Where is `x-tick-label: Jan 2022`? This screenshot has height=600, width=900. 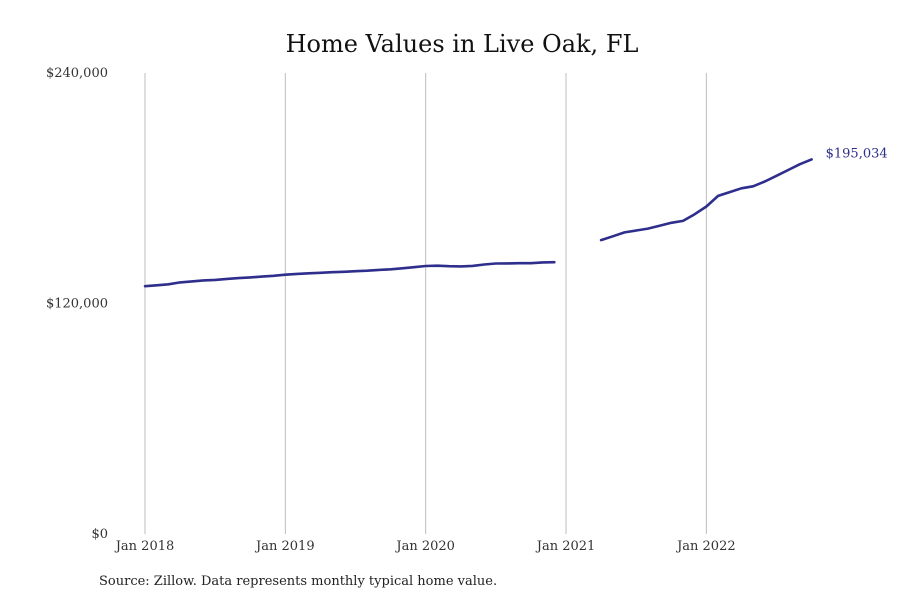
x-tick-label: Jan 2022 is located at coordinates (705, 546).